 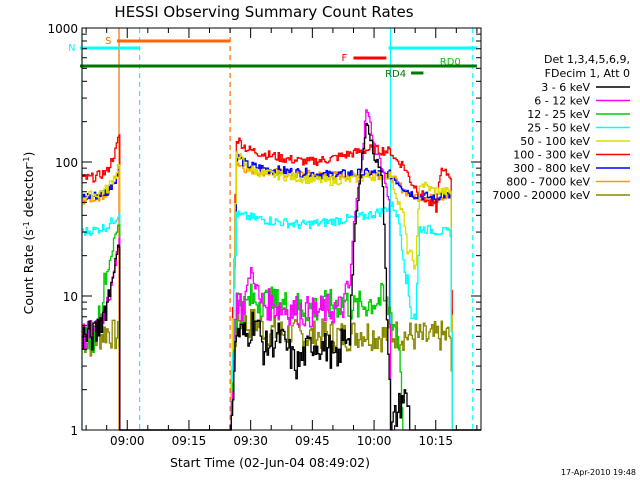 I want to click on legend-label-7: 800 - 7000 keV, so click(x=548, y=182).